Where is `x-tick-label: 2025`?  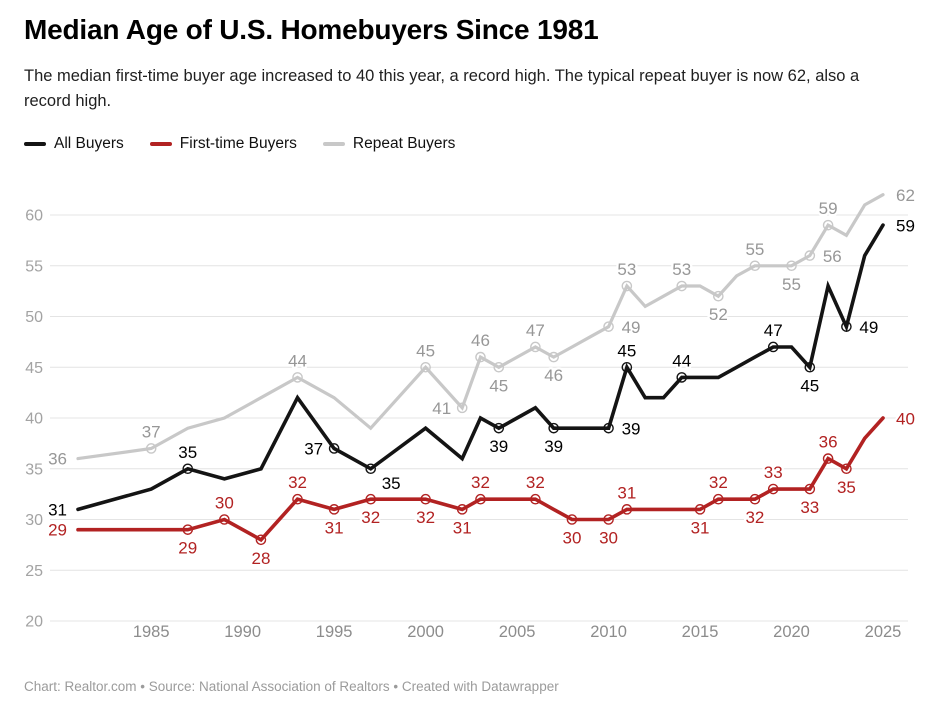 x-tick-label: 2025 is located at coordinates (883, 632).